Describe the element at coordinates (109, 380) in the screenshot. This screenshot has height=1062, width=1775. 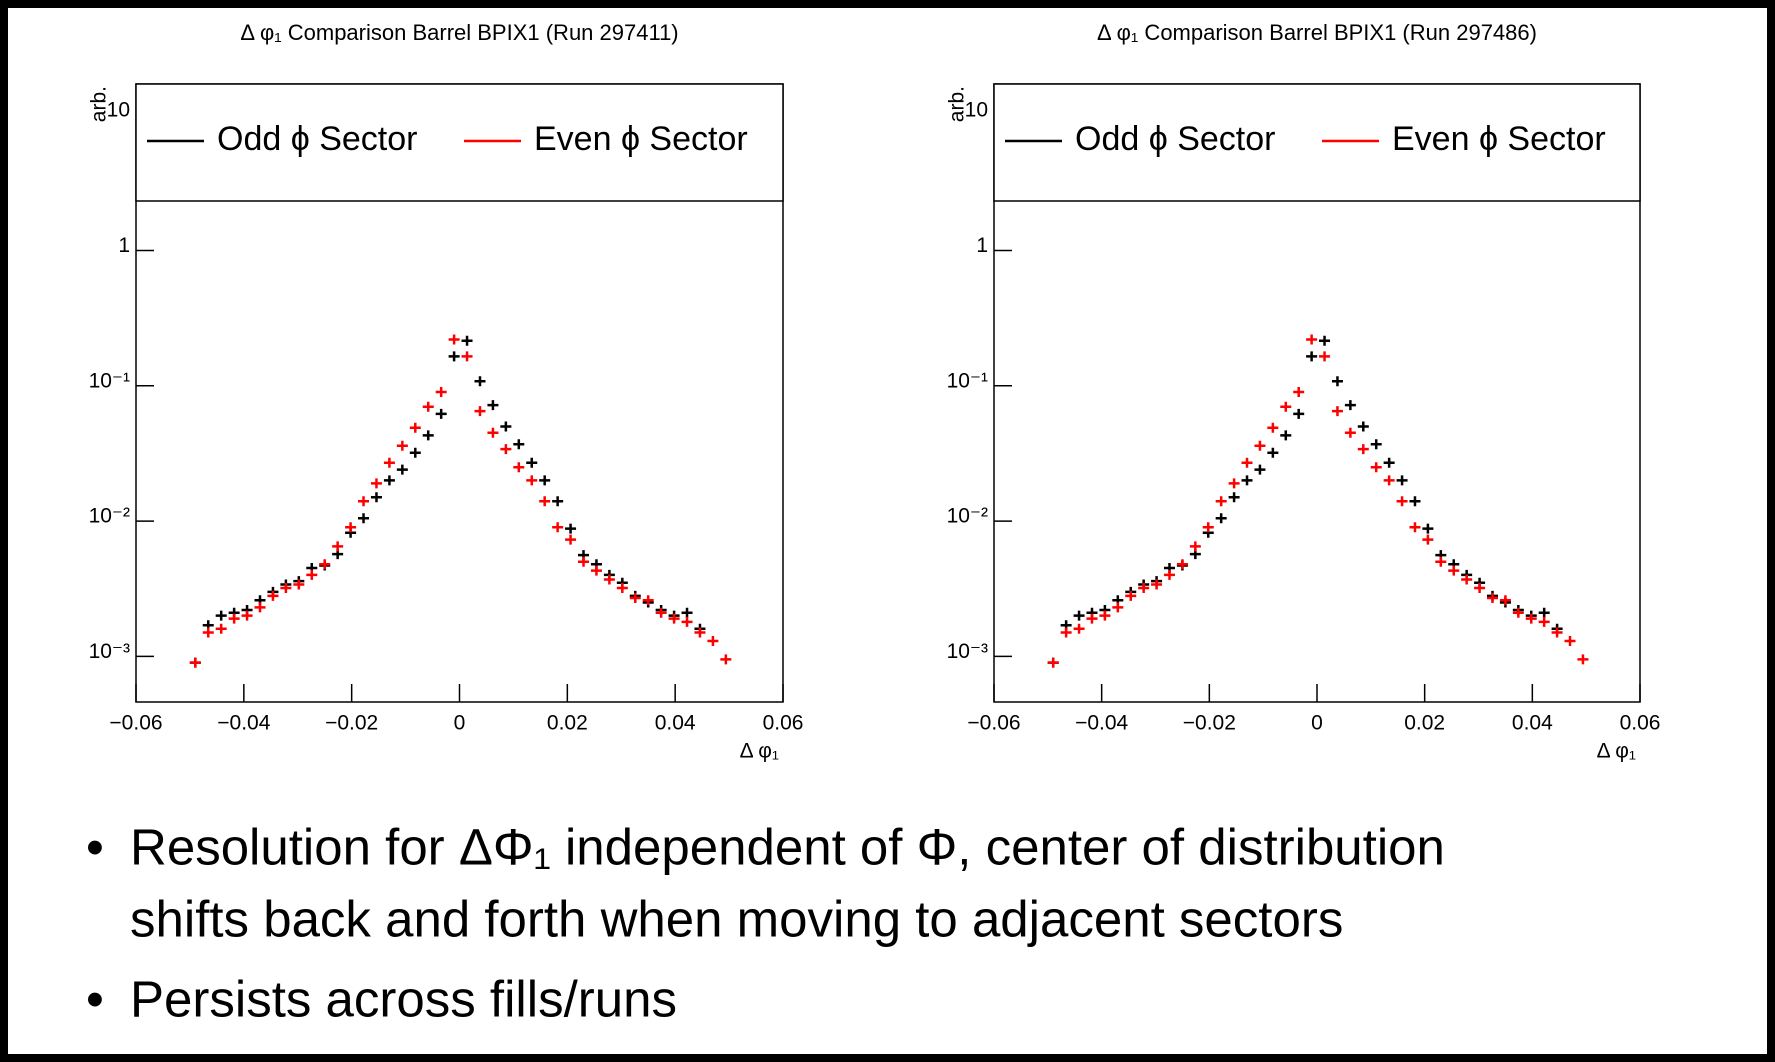
I see `y-tick-label: 10⁻¹` at that location.